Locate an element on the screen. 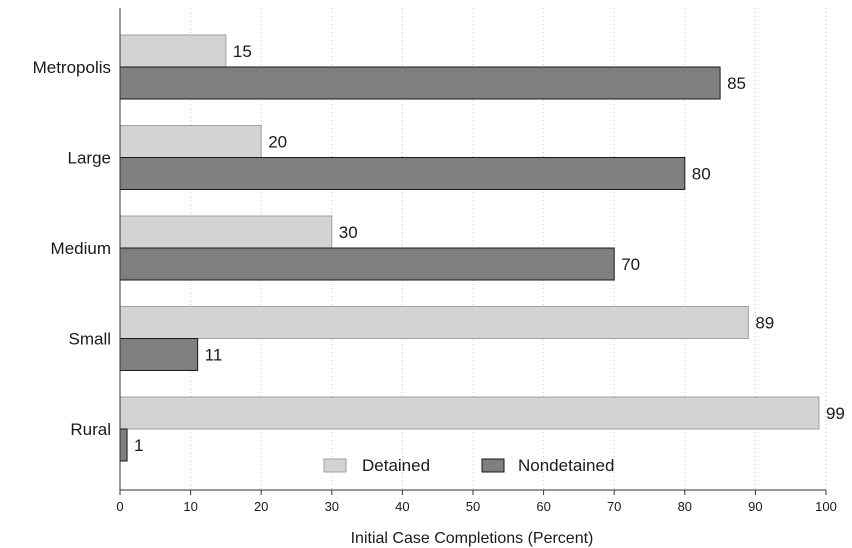 The height and width of the screenshot is (548, 852). tick-label-60: 60 is located at coordinates (543, 506).